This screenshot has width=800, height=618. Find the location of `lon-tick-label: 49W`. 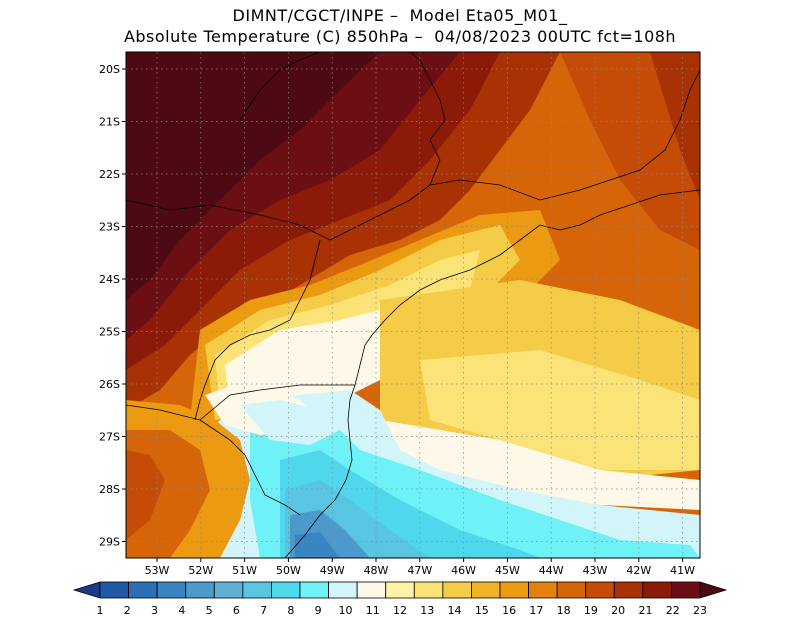

lon-tick-label: 49W is located at coordinates (332, 570).